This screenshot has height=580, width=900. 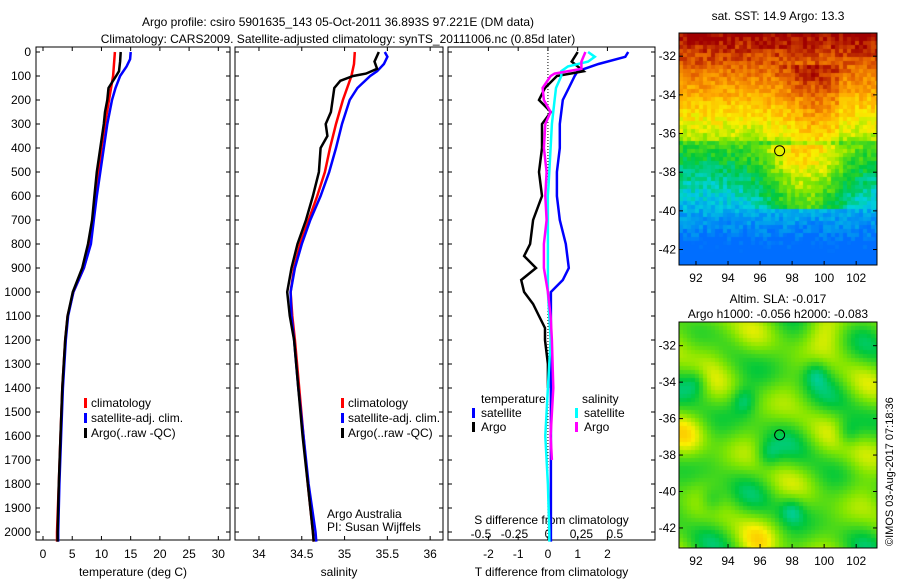 What do you see at coordinates (668, 95) in the screenshot?
I see `y-tick-label: -34` at bounding box center [668, 95].